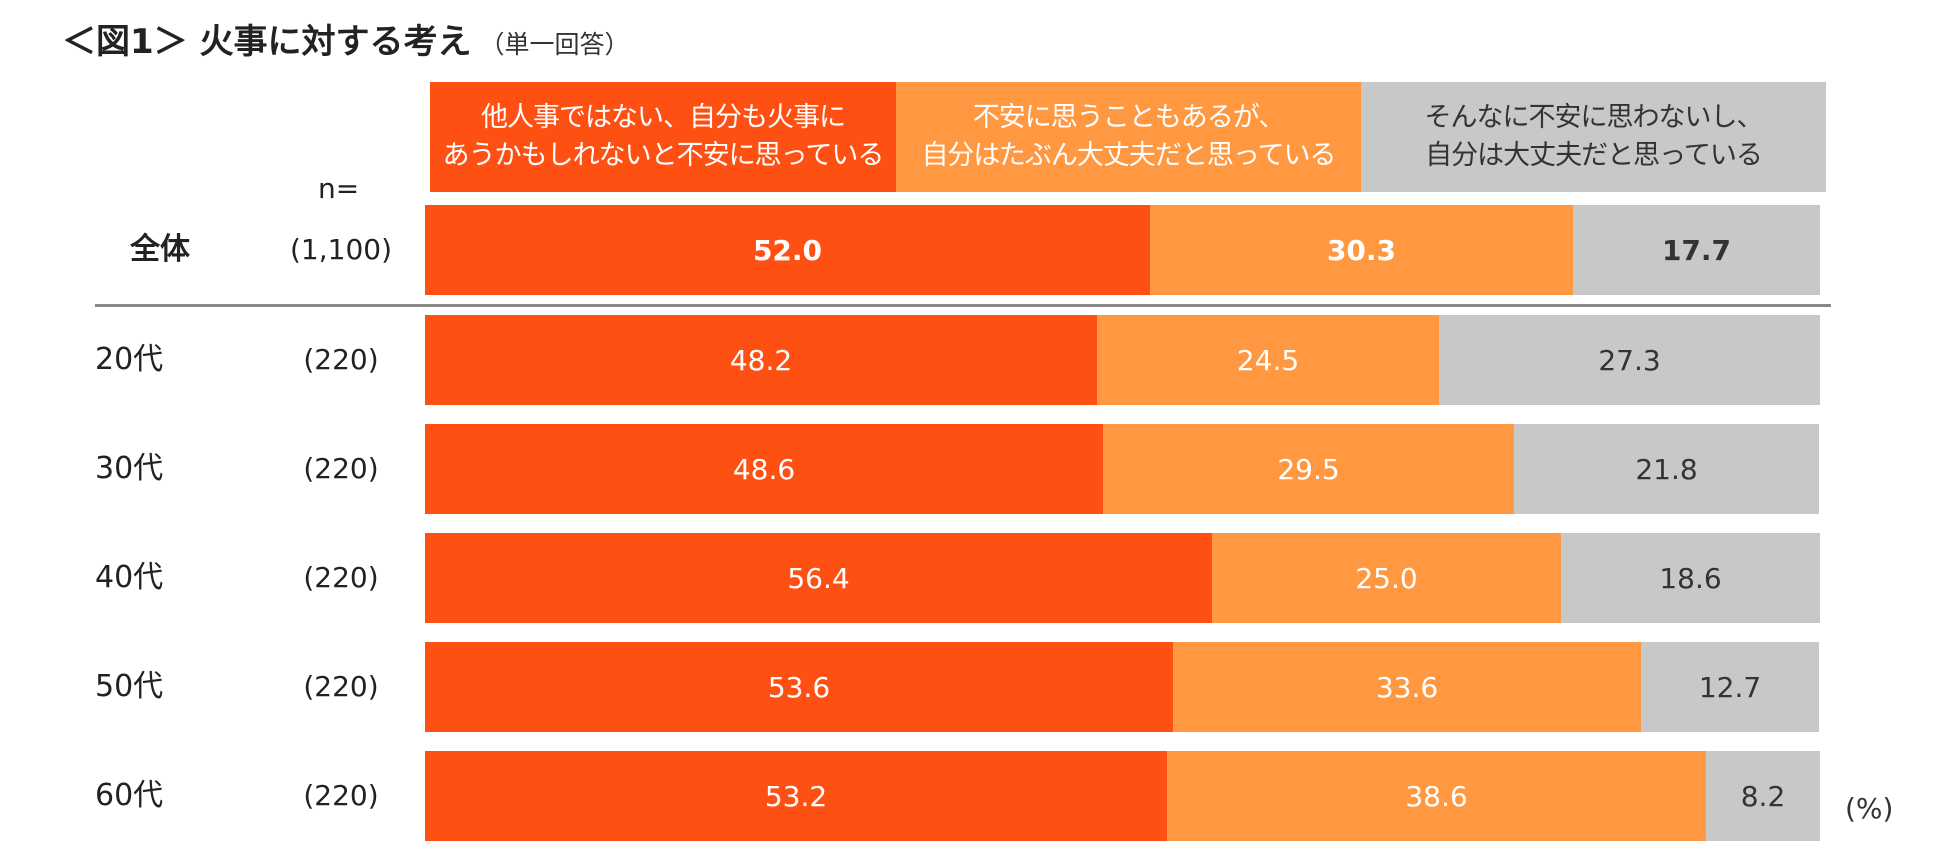  I want to click on row-label: 全体, so click(160, 249).